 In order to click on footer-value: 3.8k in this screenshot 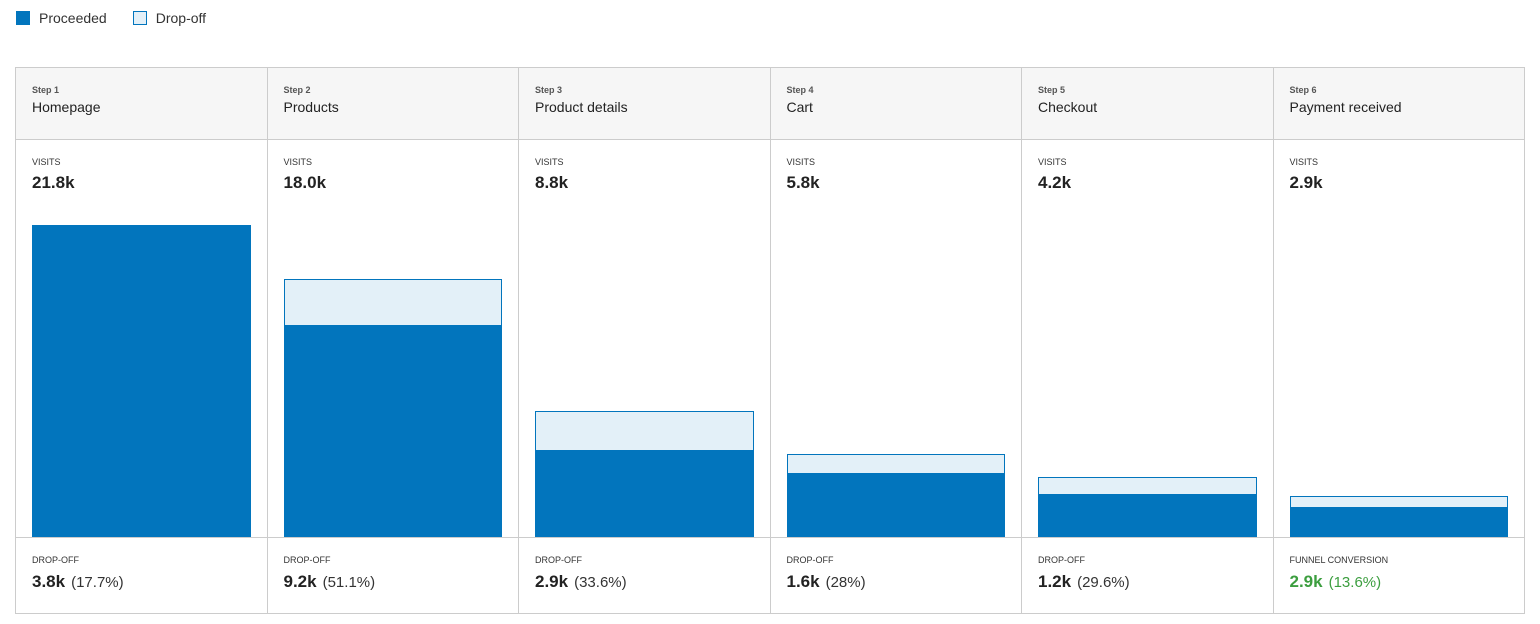, I will do `click(49, 581)`.